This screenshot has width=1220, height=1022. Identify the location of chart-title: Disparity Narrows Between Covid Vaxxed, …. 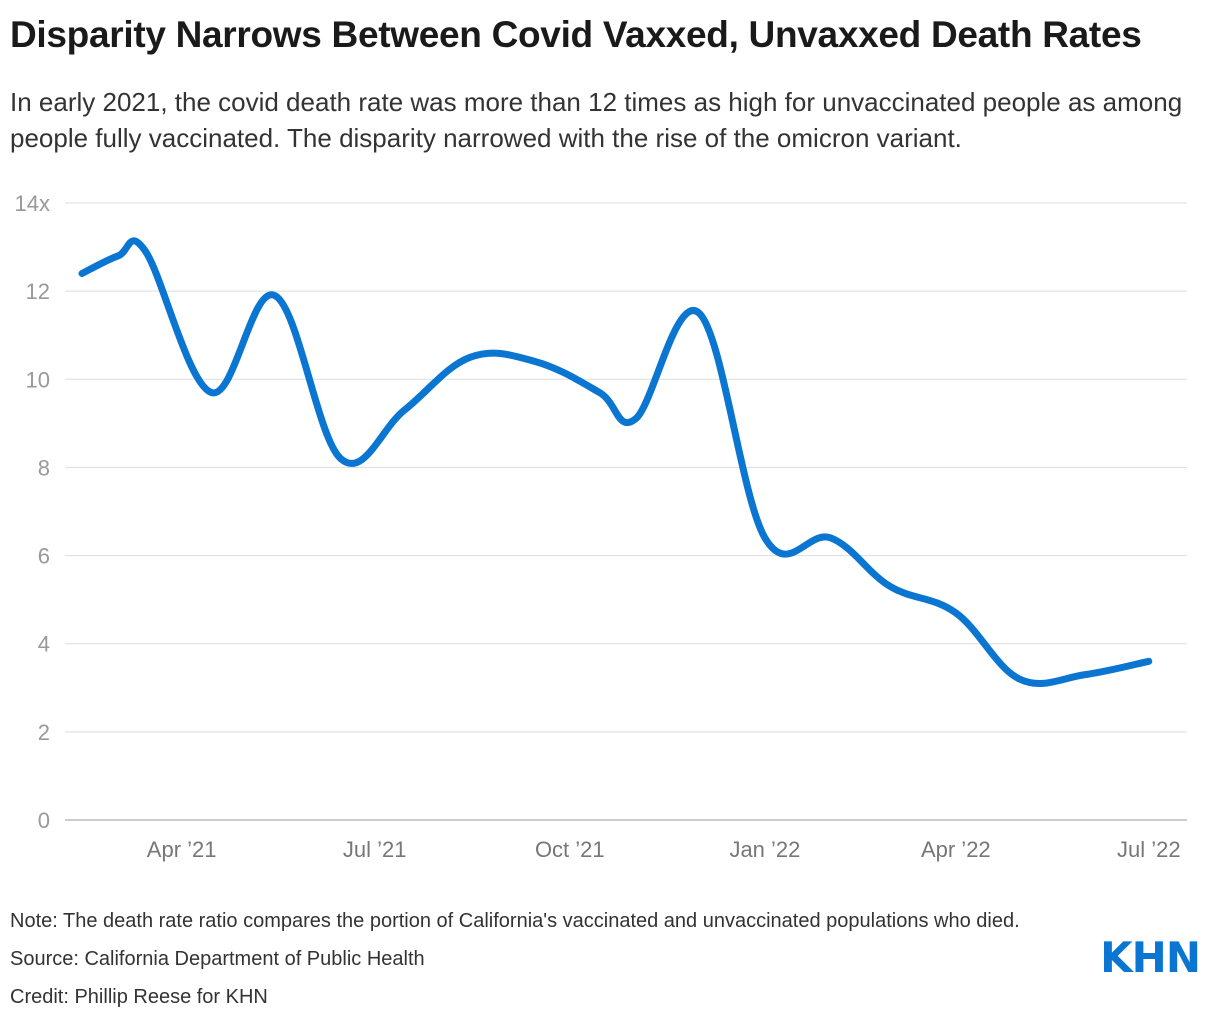
(576, 34).